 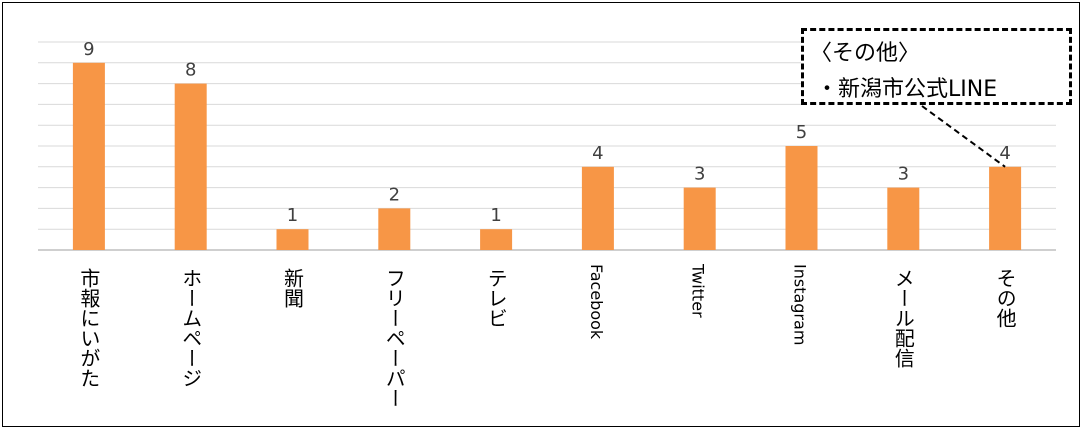 What do you see at coordinates (903, 318) in the screenshot?
I see `category-label: メール配信` at bounding box center [903, 318].